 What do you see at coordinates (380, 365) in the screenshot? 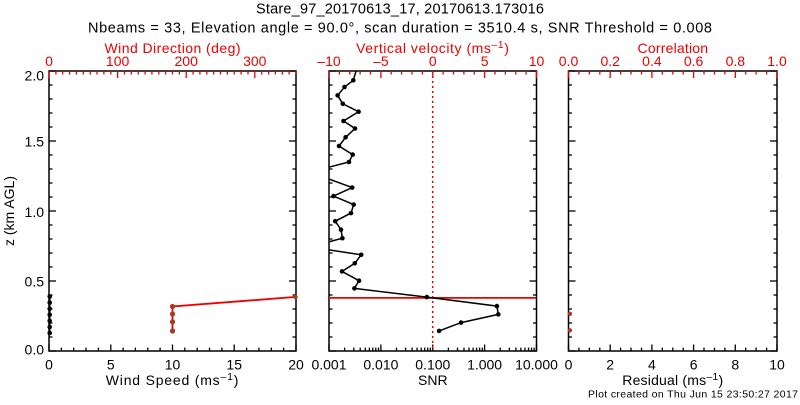
I see `svg-text: 0.010` at bounding box center [380, 365].